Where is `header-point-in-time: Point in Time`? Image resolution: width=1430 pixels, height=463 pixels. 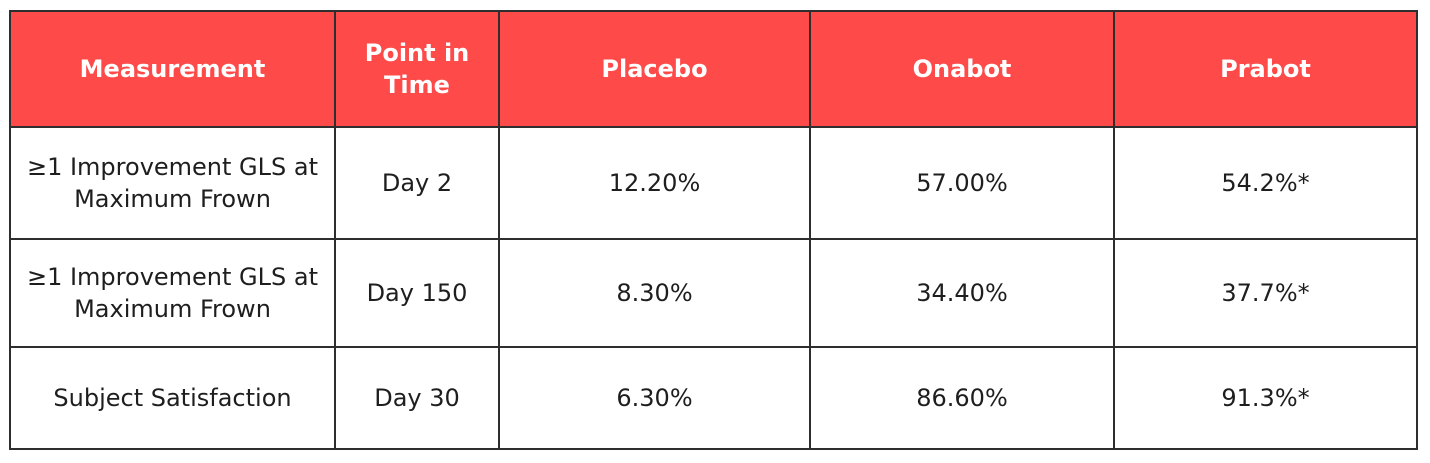 header-point-in-time: Point in Time is located at coordinates (417, 69).